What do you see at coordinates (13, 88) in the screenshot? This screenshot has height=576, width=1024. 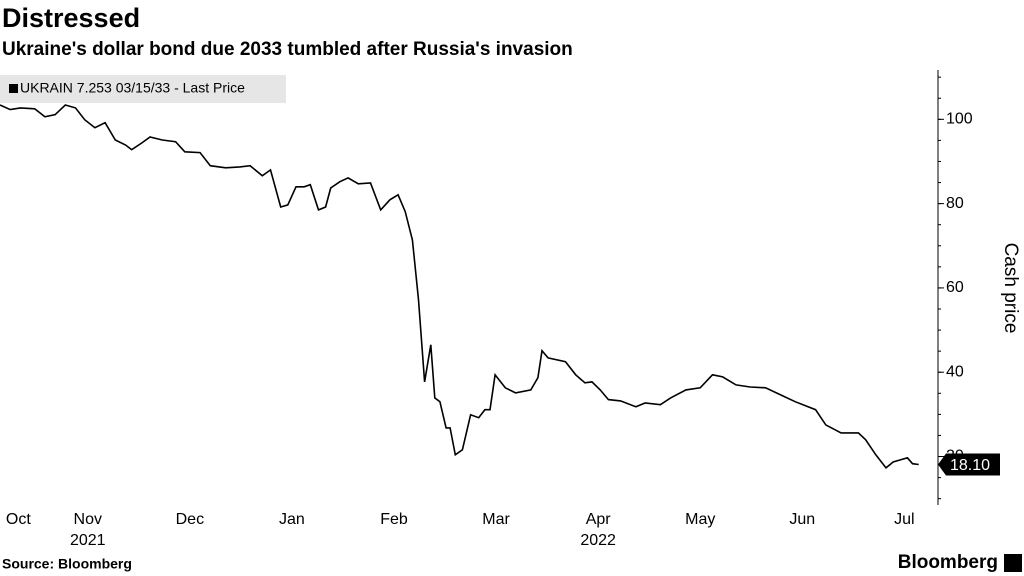 I see `legend-swatch` at bounding box center [13, 88].